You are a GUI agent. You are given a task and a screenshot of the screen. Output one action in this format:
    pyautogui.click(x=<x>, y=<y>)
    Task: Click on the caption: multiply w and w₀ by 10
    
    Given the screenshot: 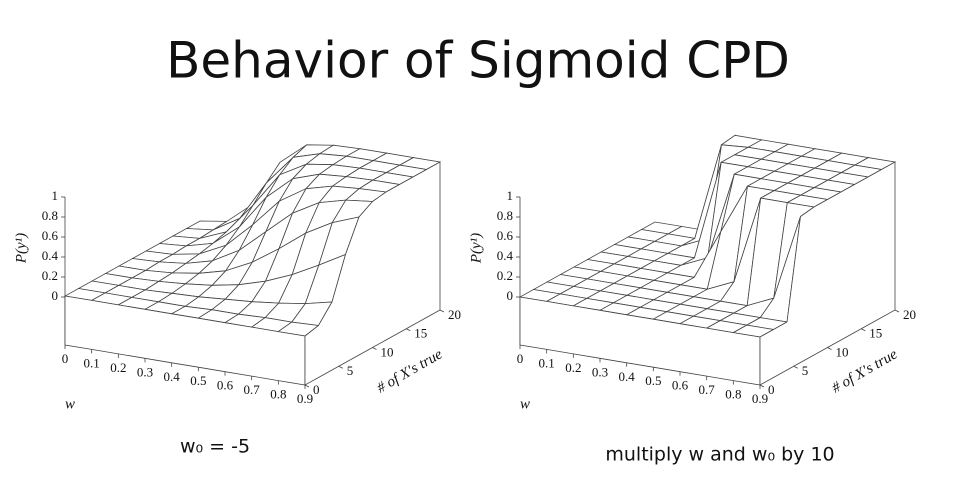 What is the action you would take?
    pyautogui.click(x=719, y=455)
    